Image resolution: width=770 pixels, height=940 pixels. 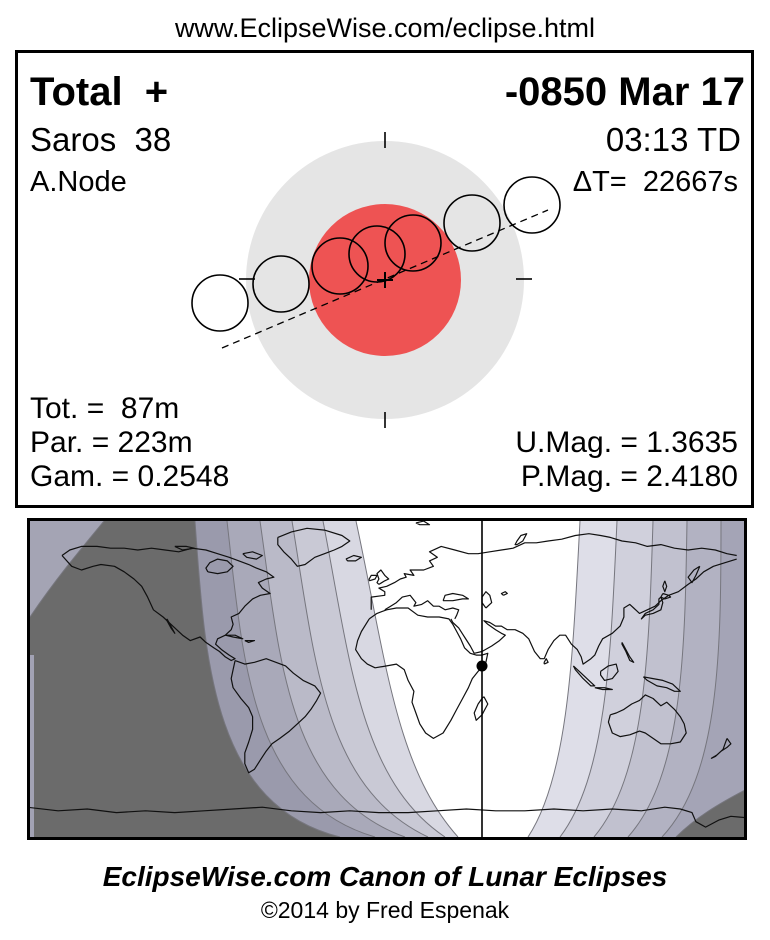 I want to click on northwest-sliver-band, so click(x=67, y=569).